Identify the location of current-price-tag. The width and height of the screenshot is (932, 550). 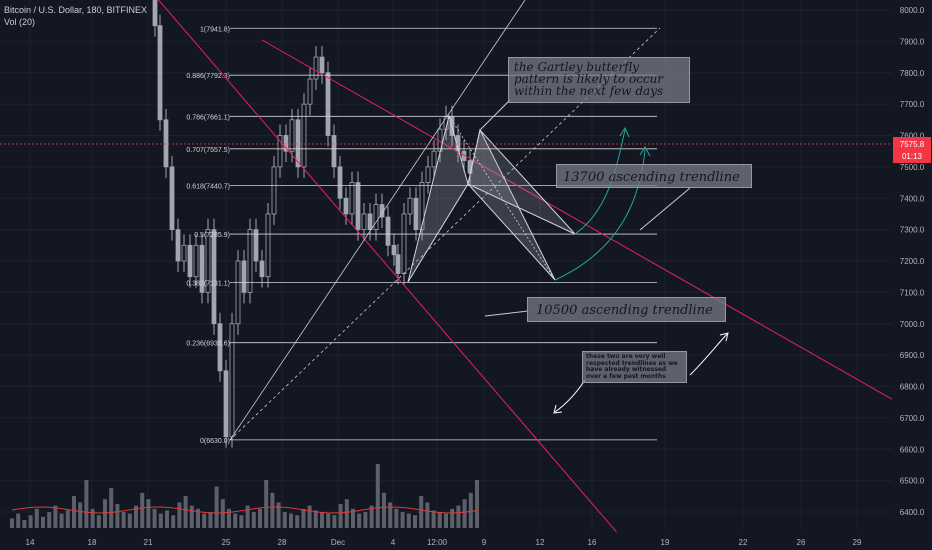
(912, 150).